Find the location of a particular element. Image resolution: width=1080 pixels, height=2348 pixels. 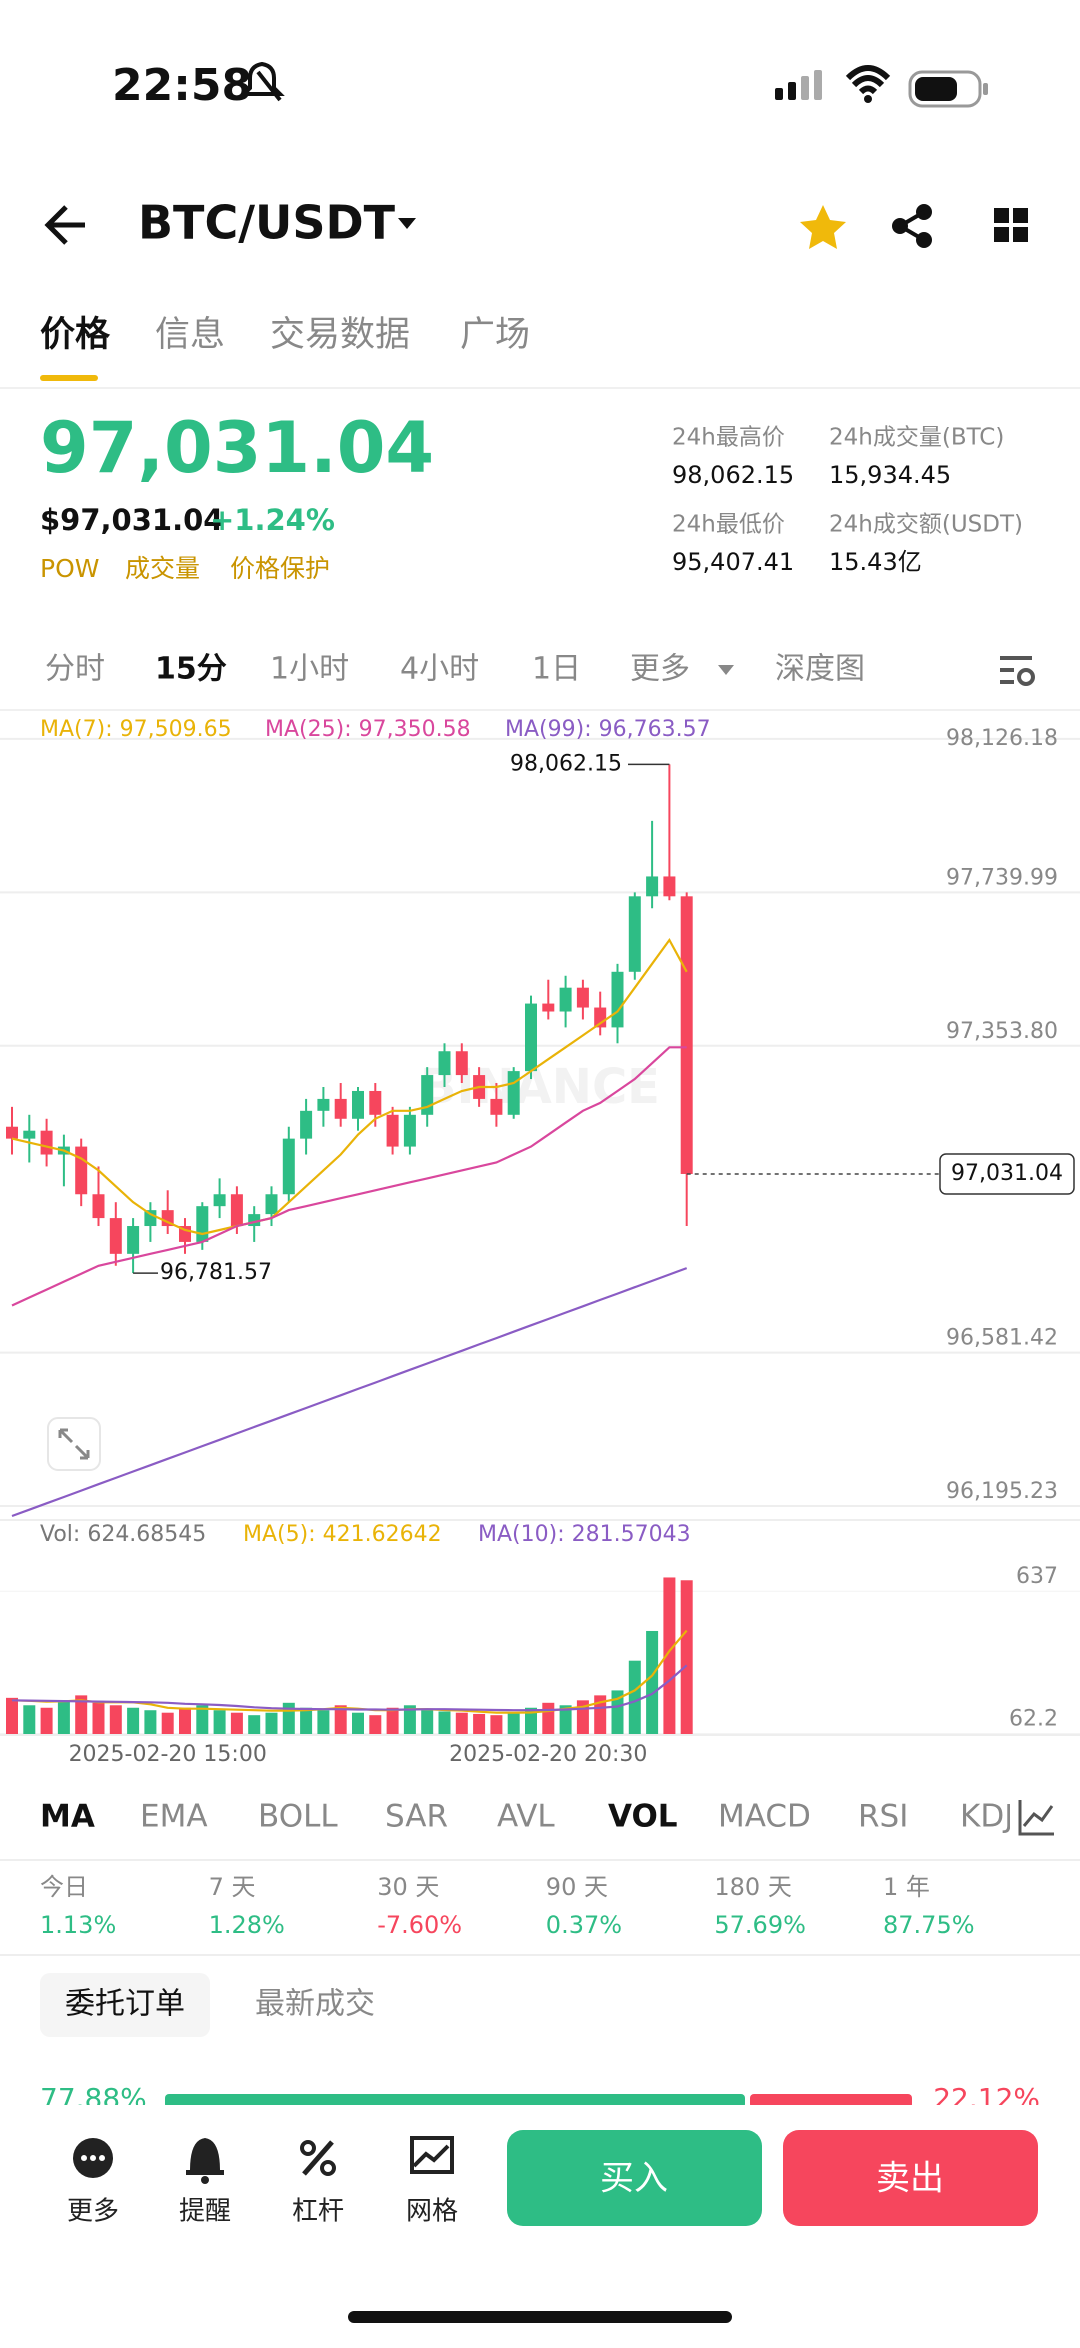

last-price-label: 97,031.04 is located at coordinates (1007, 1173).